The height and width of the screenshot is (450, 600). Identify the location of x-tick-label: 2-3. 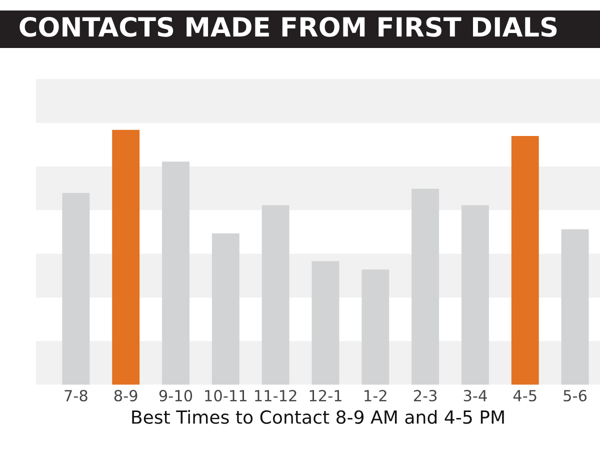
(425, 396).